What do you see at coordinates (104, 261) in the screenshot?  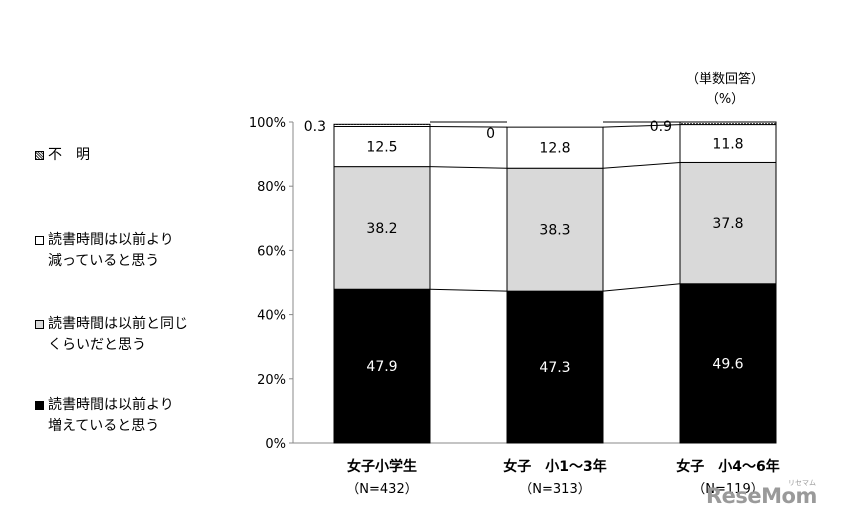 I see `legend-label: 減っていると思う` at bounding box center [104, 261].